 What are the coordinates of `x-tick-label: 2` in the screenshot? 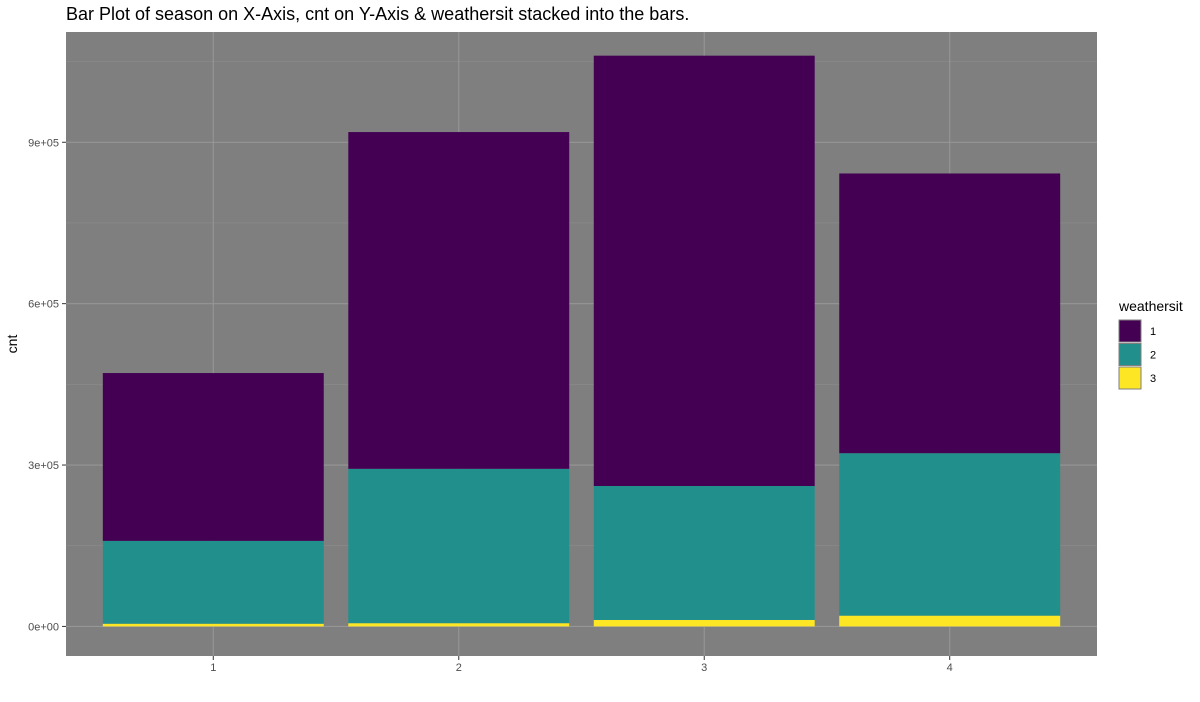 It's located at (459, 668).